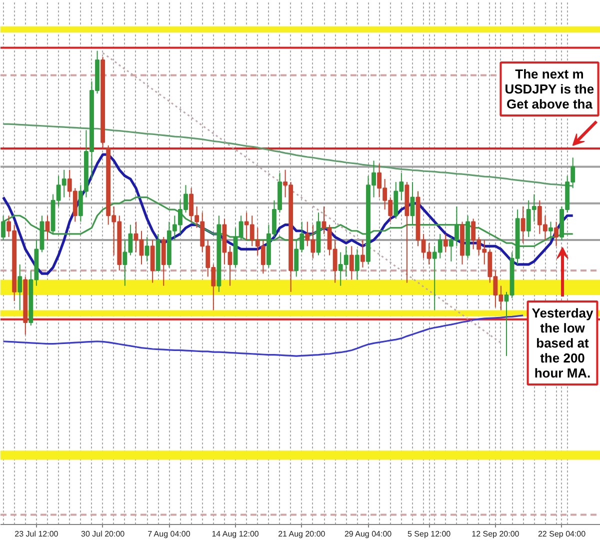  What do you see at coordinates (429, 534) in the screenshot?
I see `x-tick-label: 5 Sep 12:00` at bounding box center [429, 534].